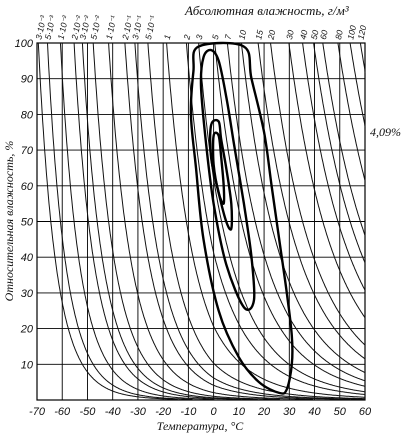 The width and height of the screenshot is (413, 434). What do you see at coordinates (150, 27) in the screenshot?
I see `absolute-humidity-label: 5·10⁻¹` at bounding box center [150, 27].